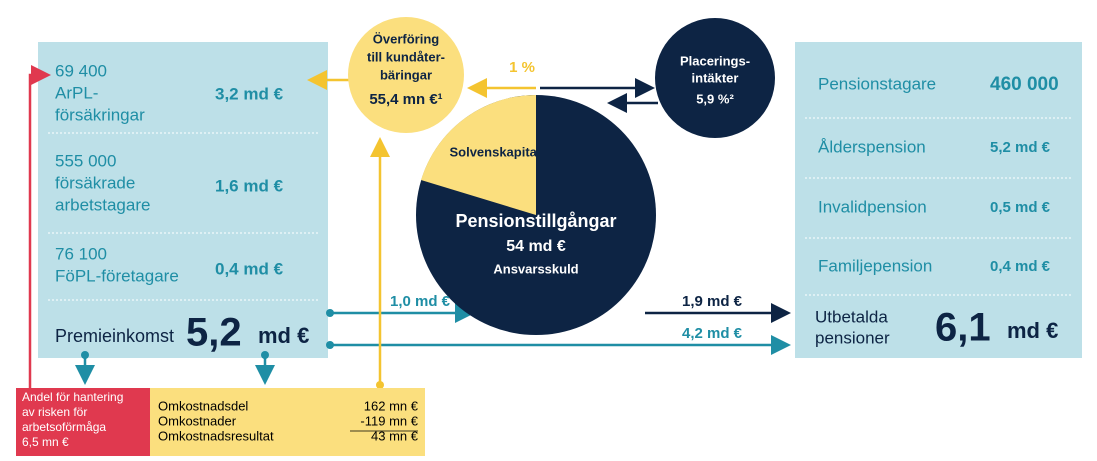  What do you see at coordinates (1020, 266) in the screenshot?
I see `row-value: 0,4 md €` at bounding box center [1020, 266].